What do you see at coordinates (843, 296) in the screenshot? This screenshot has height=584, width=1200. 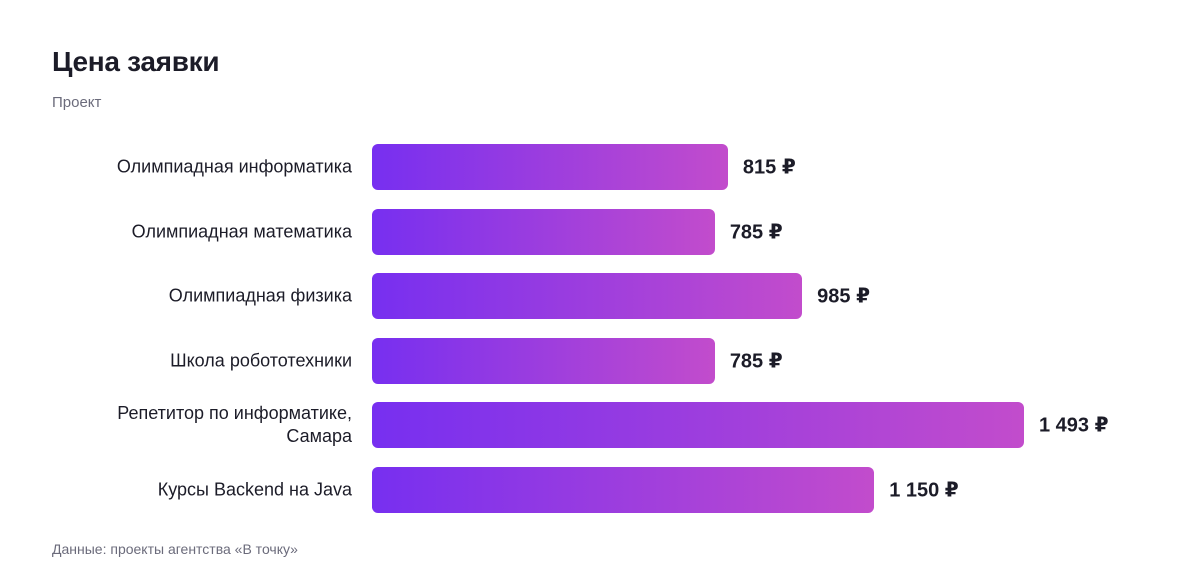 I see `value-label: 985 ₽` at bounding box center [843, 296].